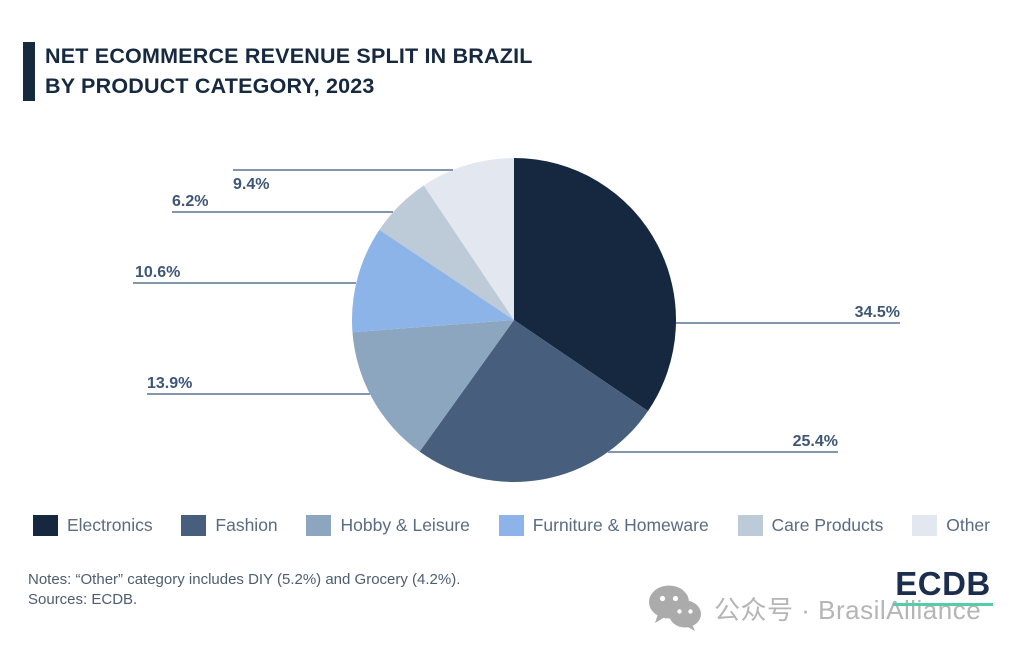 The image size is (1024, 647). What do you see at coordinates (827, 524) in the screenshot?
I see `legend-label-care-products: Care Products` at bounding box center [827, 524].